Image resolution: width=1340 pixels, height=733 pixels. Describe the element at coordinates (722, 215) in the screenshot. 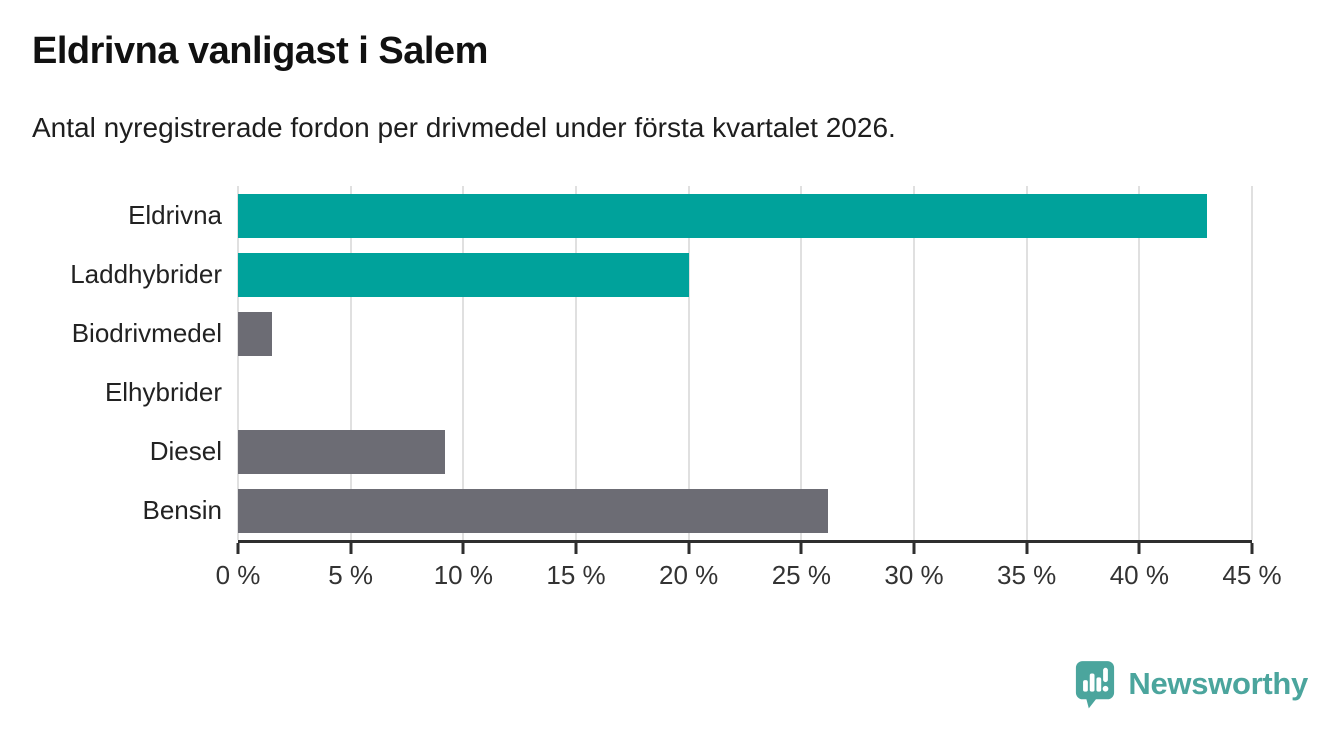

I see `bar-eldrivna` at that location.